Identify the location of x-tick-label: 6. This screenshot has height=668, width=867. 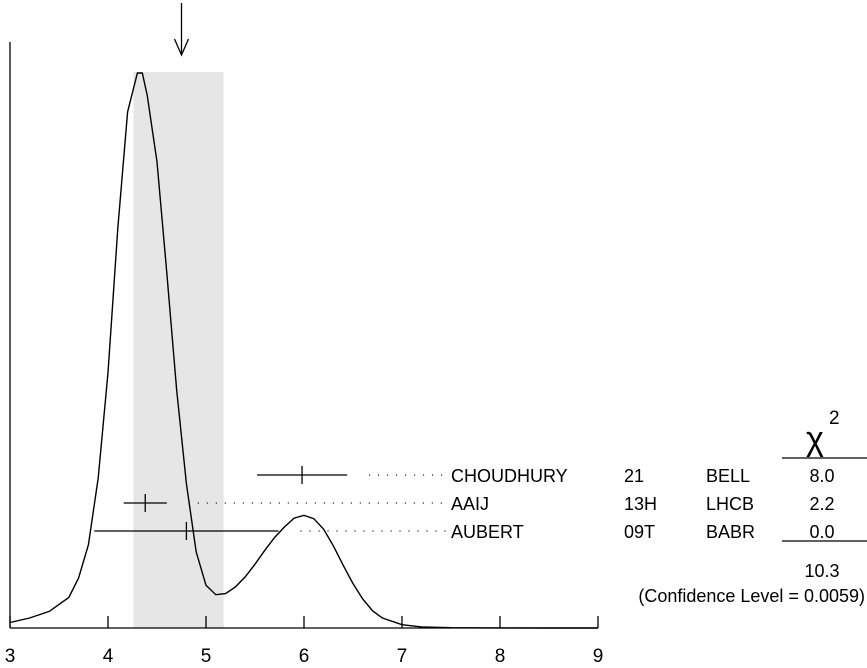
(304, 656).